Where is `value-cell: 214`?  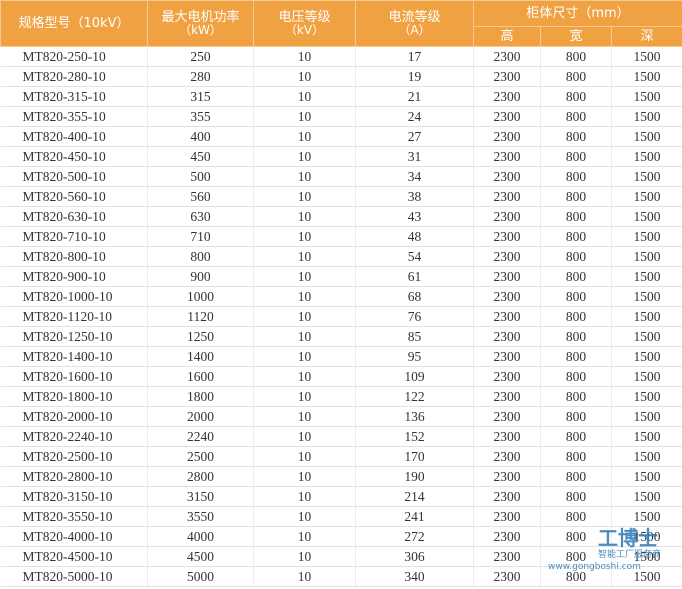 value-cell: 214 is located at coordinates (414, 496).